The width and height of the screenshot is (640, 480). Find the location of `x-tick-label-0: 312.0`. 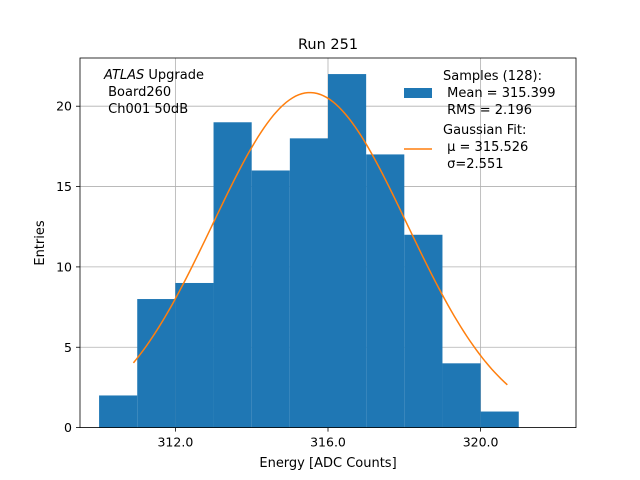

x-tick-label-0: 312.0 is located at coordinates (175, 442).